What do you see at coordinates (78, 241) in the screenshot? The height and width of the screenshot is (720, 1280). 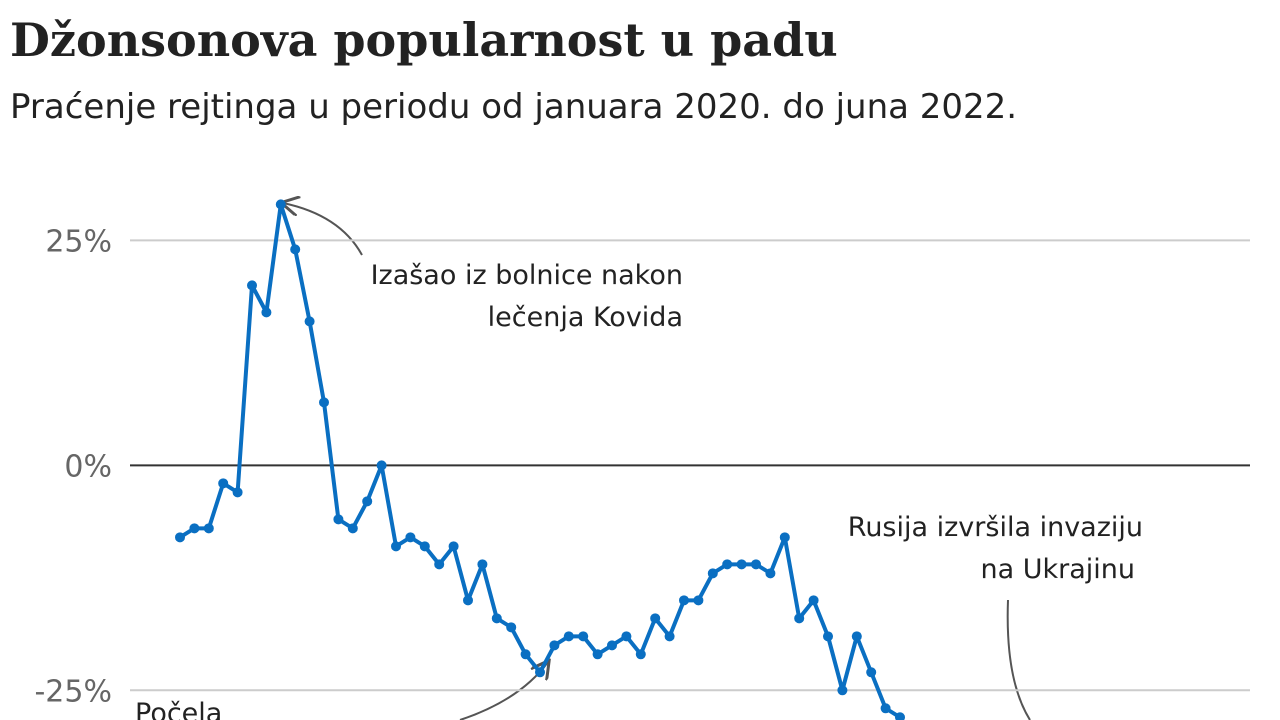 I see `y-tick-label: 25%` at bounding box center [78, 241].